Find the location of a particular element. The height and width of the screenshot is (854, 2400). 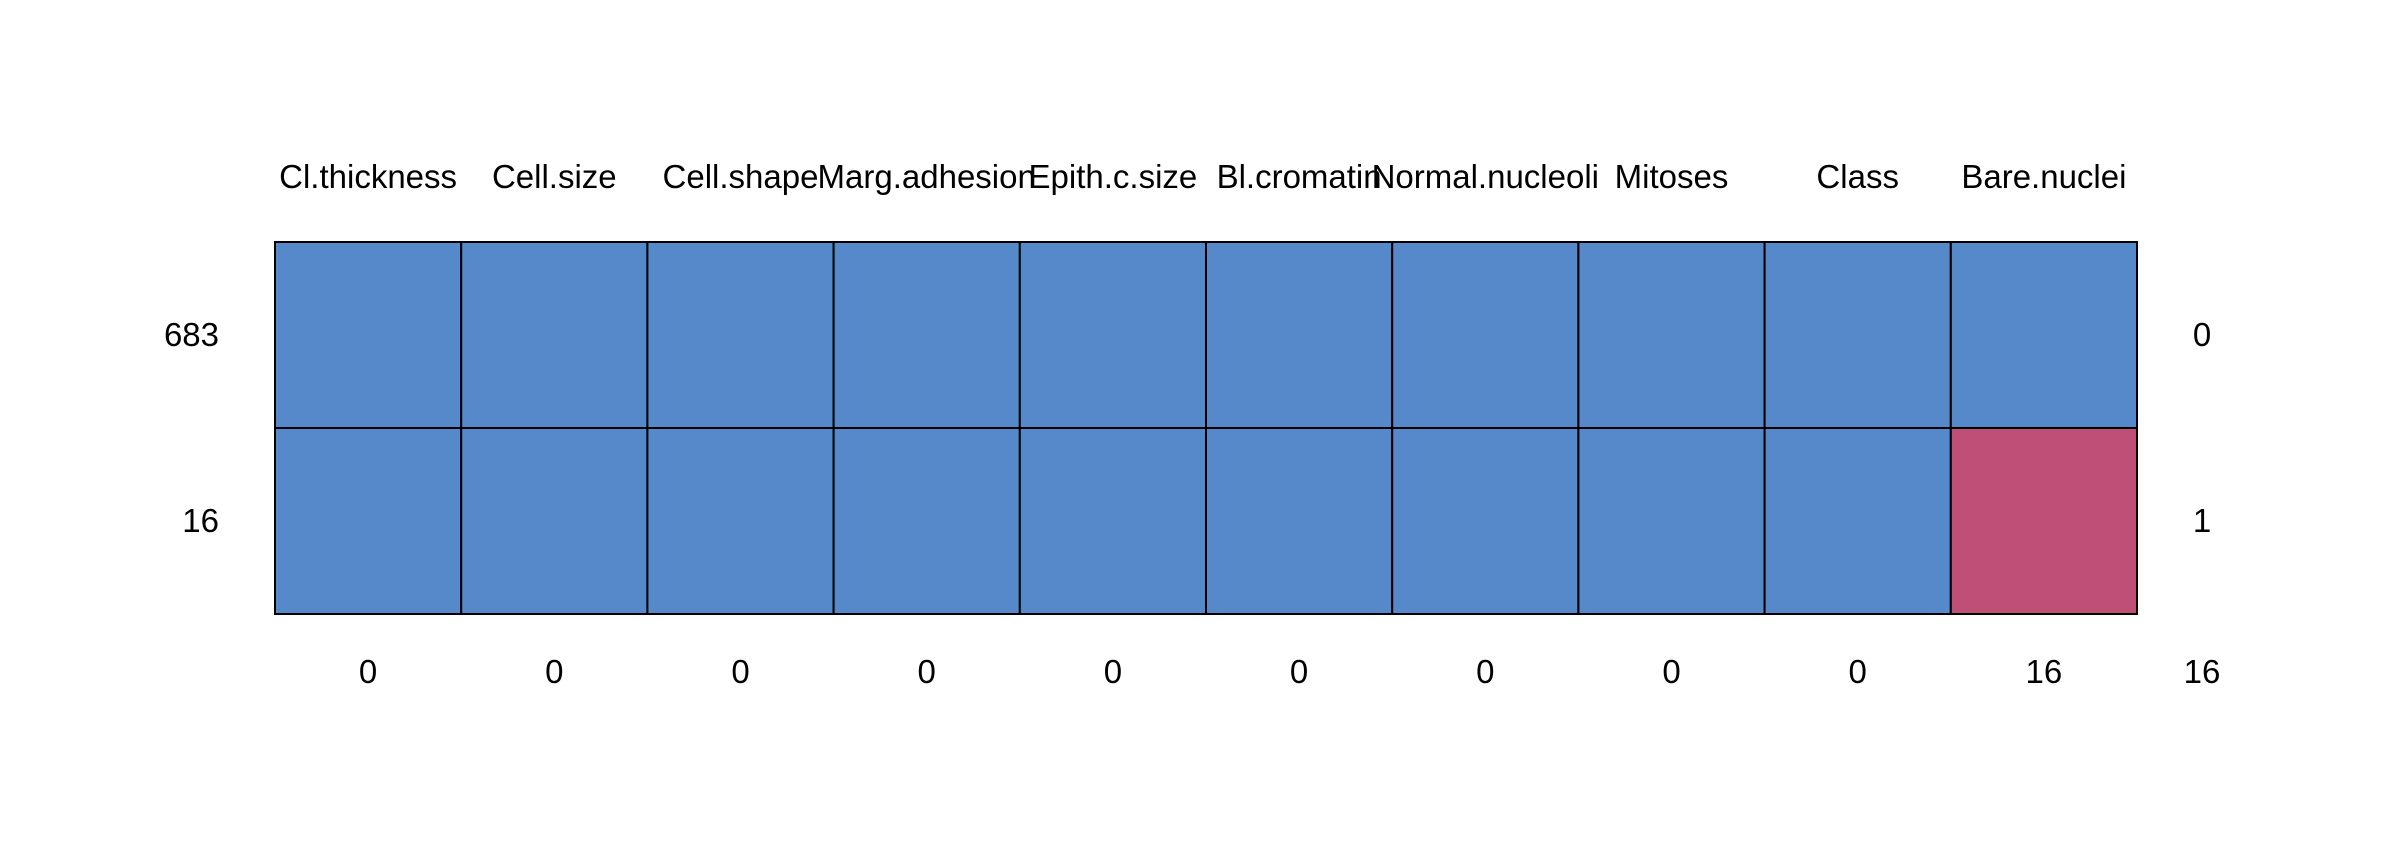

column-label: Bl.cromatin is located at coordinates (1299, 176).